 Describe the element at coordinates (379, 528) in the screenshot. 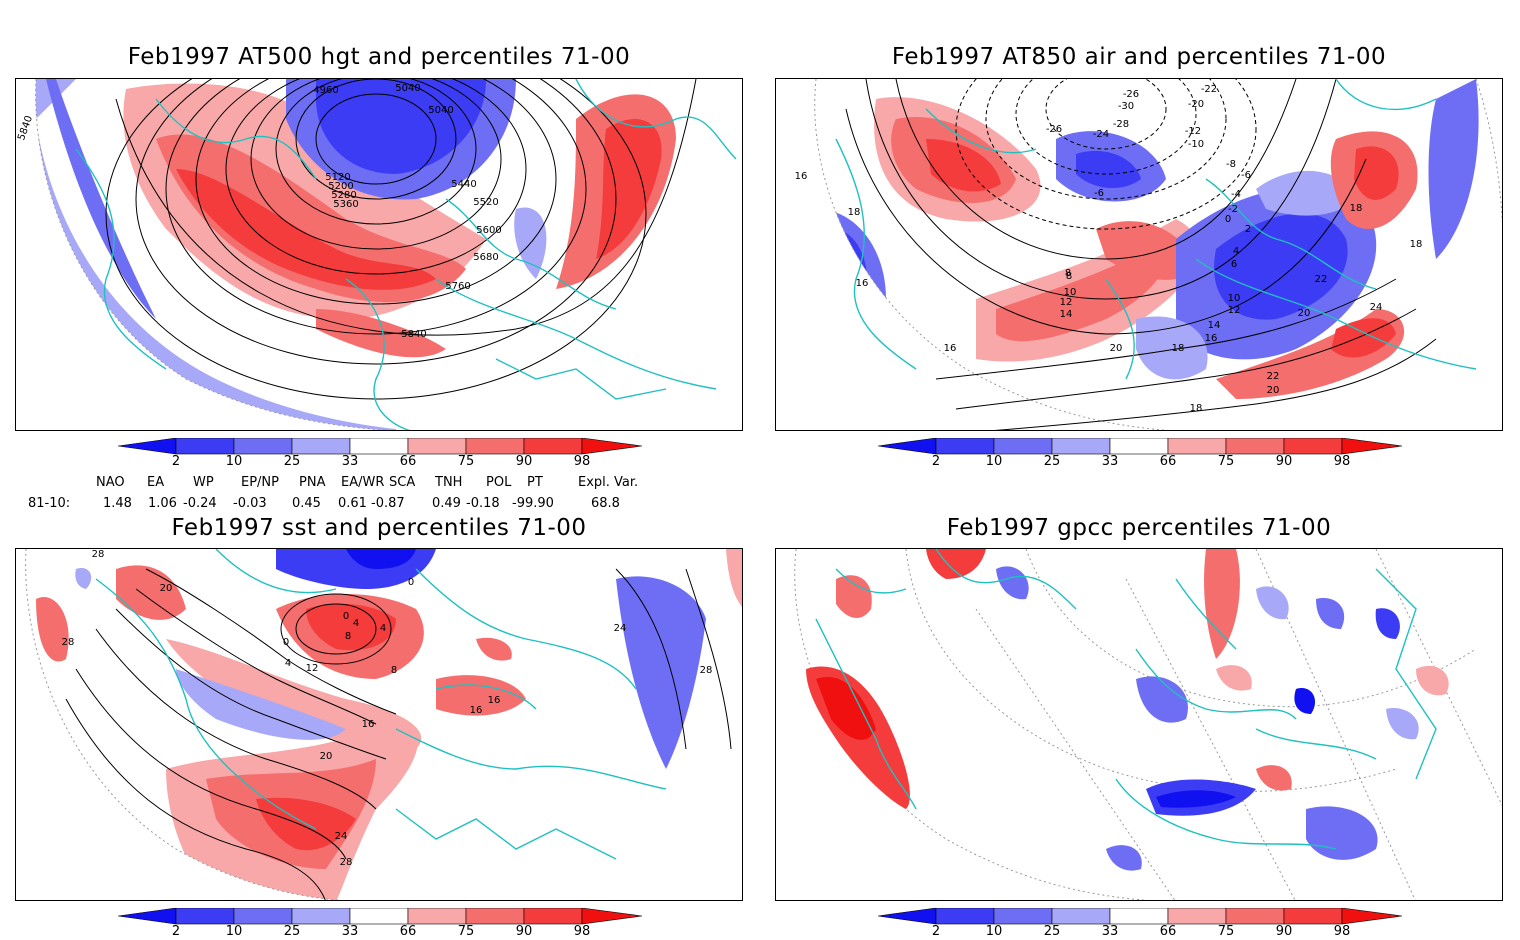

I see `panel-title-sst: Feb1997 sst and percentiles 71-00` at that location.